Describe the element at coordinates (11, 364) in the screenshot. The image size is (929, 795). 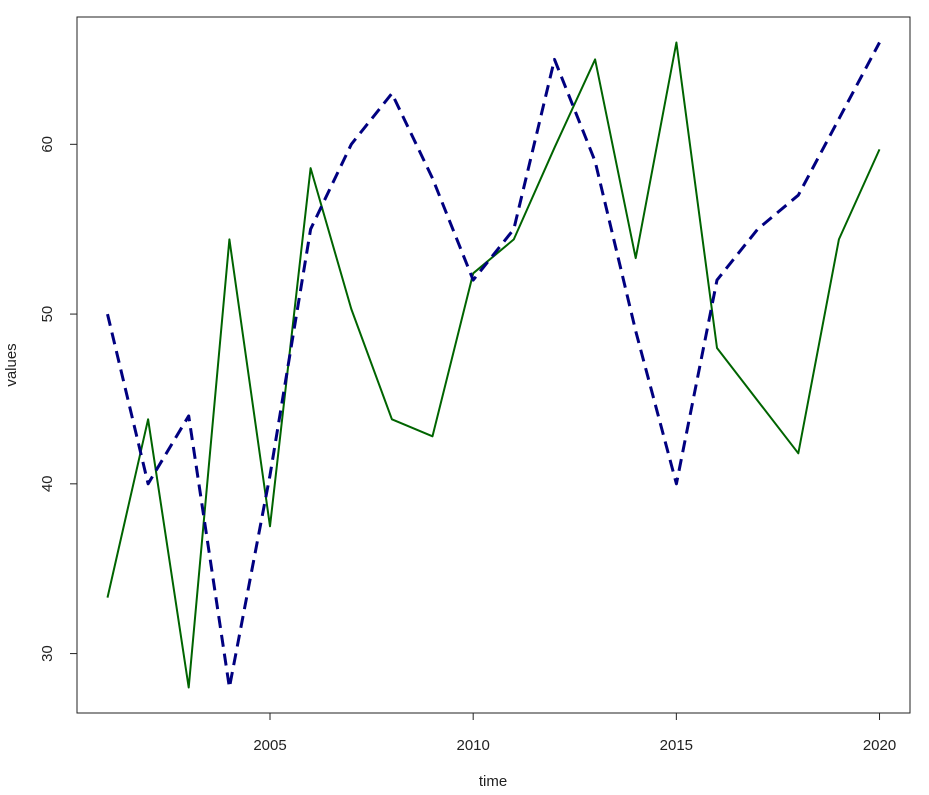
I see `y-axis-title: values` at that location.